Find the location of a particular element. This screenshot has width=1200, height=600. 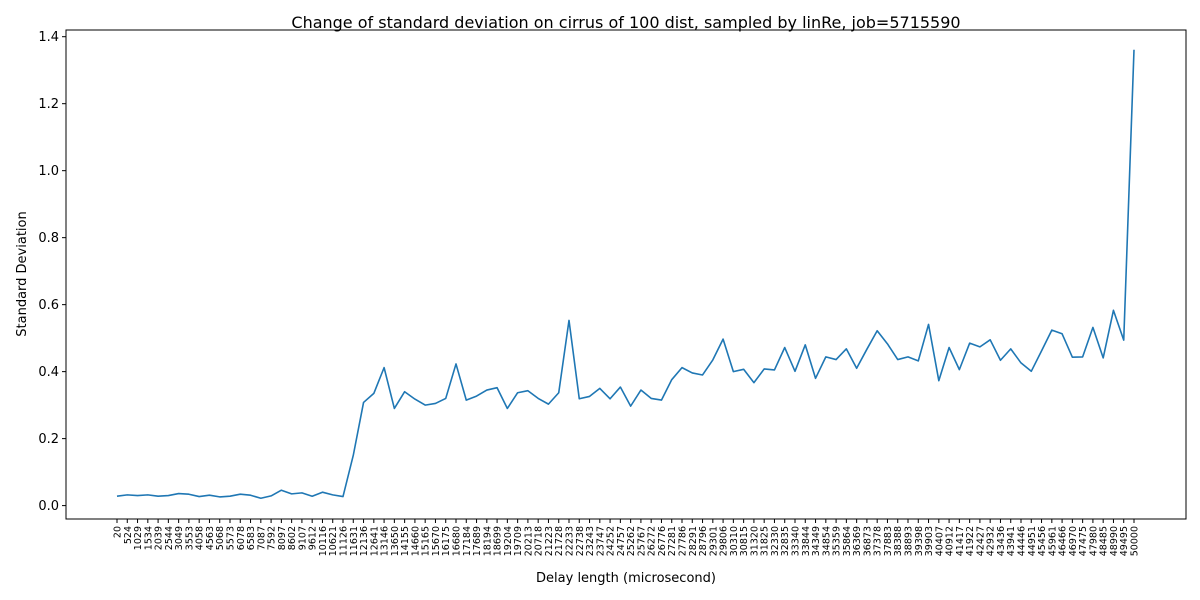

x-tick-label: 47475 is located at coordinates (1083, 541).